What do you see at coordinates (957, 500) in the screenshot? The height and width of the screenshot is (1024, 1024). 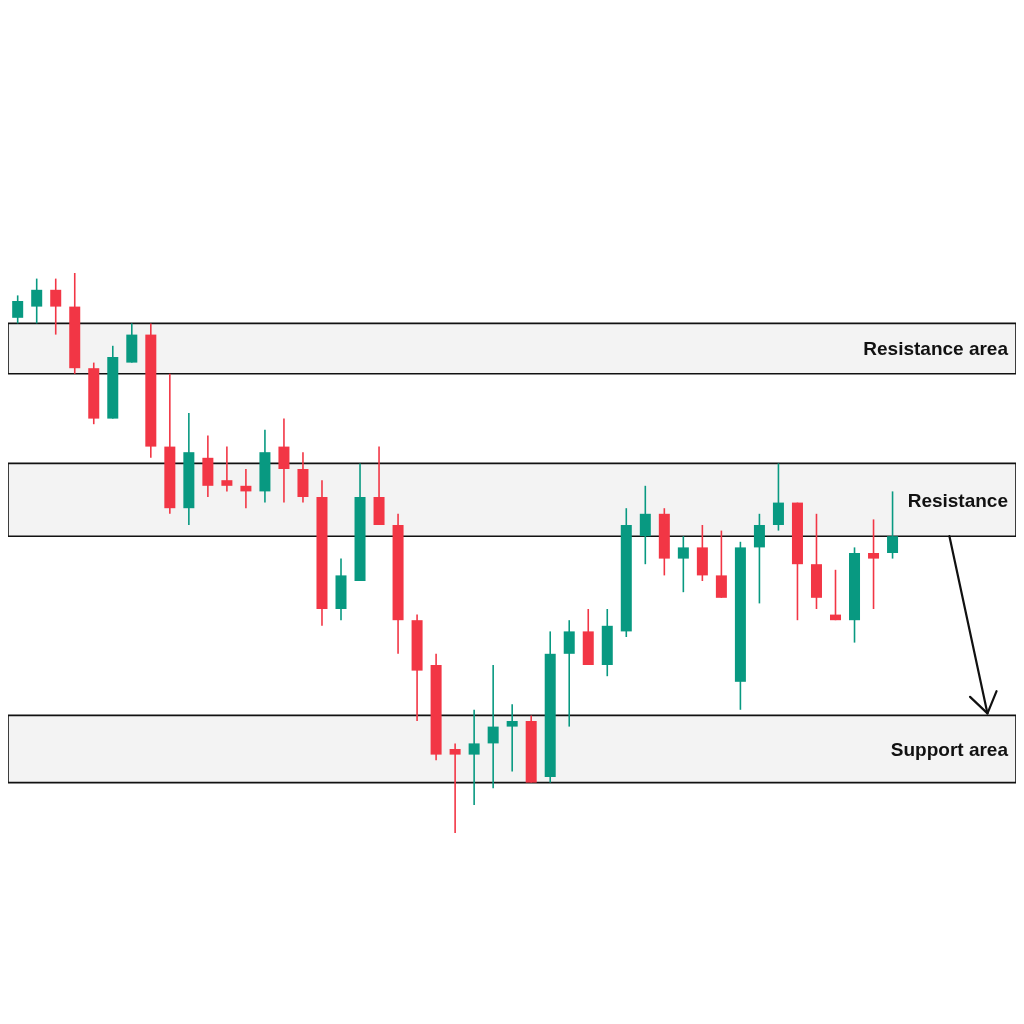 I see `band-label: Resistance` at bounding box center [957, 500].